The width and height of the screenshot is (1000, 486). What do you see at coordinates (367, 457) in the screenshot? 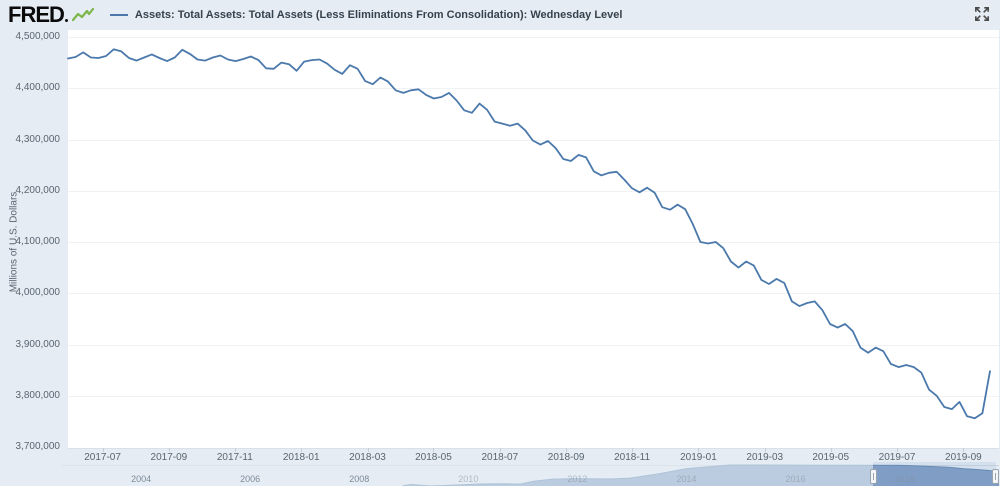
I see `x-tick-label: 2018-03` at bounding box center [367, 457].